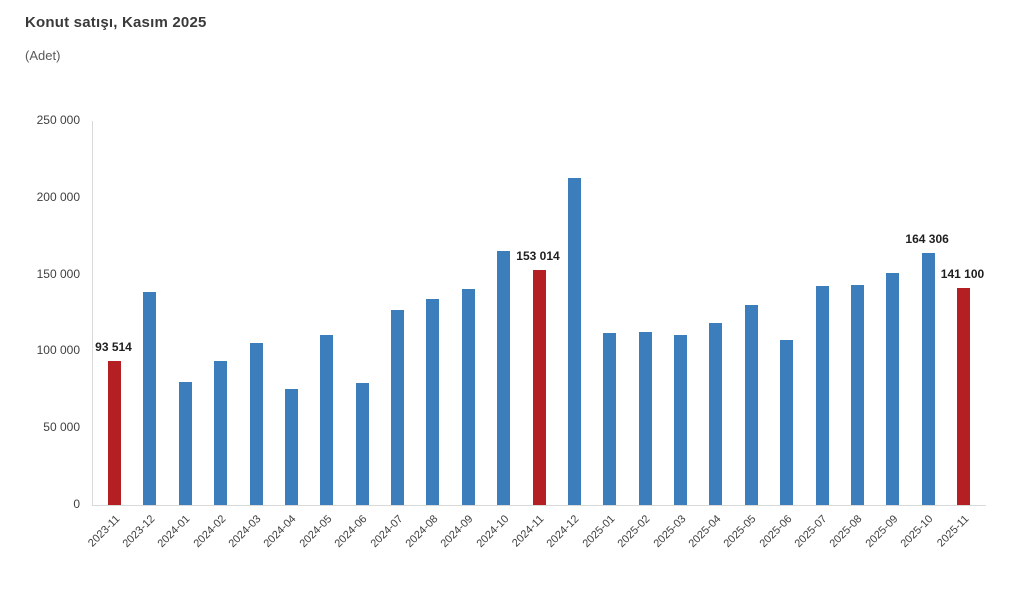 This screenshot has width=1024, height=606. What do you see at coordinates (43, 55) in the screenshot?
I see `chart-subtitle: (Adet)` at bounding box center [43, 55].